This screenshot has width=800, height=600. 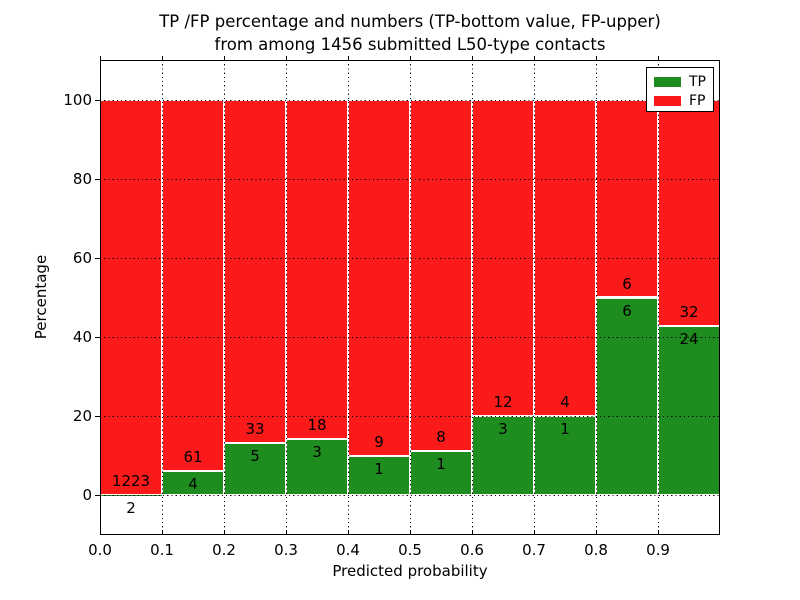 What do you see at coordinates (255, 456) in the screenshot?
I see `tp-count-label: 5` at bounding box center [255, 456].